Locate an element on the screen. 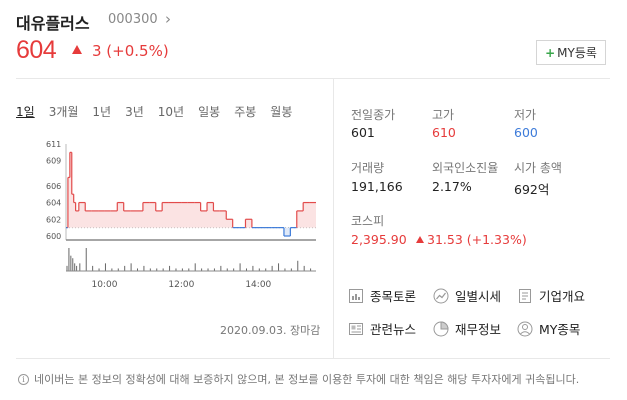 The image size is (627, 400). link-news: 관련뉴스 is located at coordinates (382, 328).